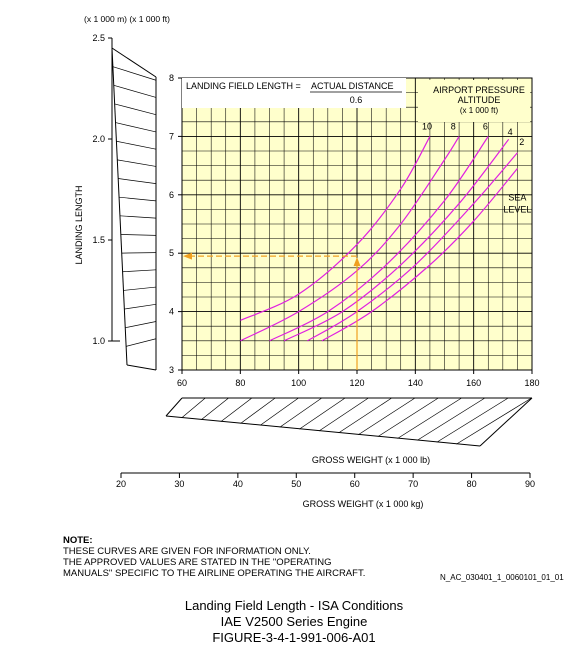  What do you see at coordinates (132, 204) in the screenshot?
I see `metric-length-scale` at bounding box center [132, 204].